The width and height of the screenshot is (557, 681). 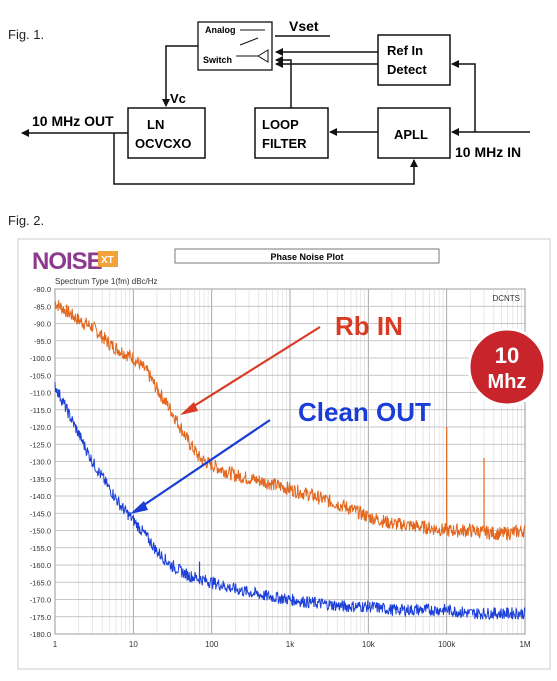 I want to click on x-tick-labels: 1 10 100 1k 10k 100k 1M, so click(x=292, y=644).